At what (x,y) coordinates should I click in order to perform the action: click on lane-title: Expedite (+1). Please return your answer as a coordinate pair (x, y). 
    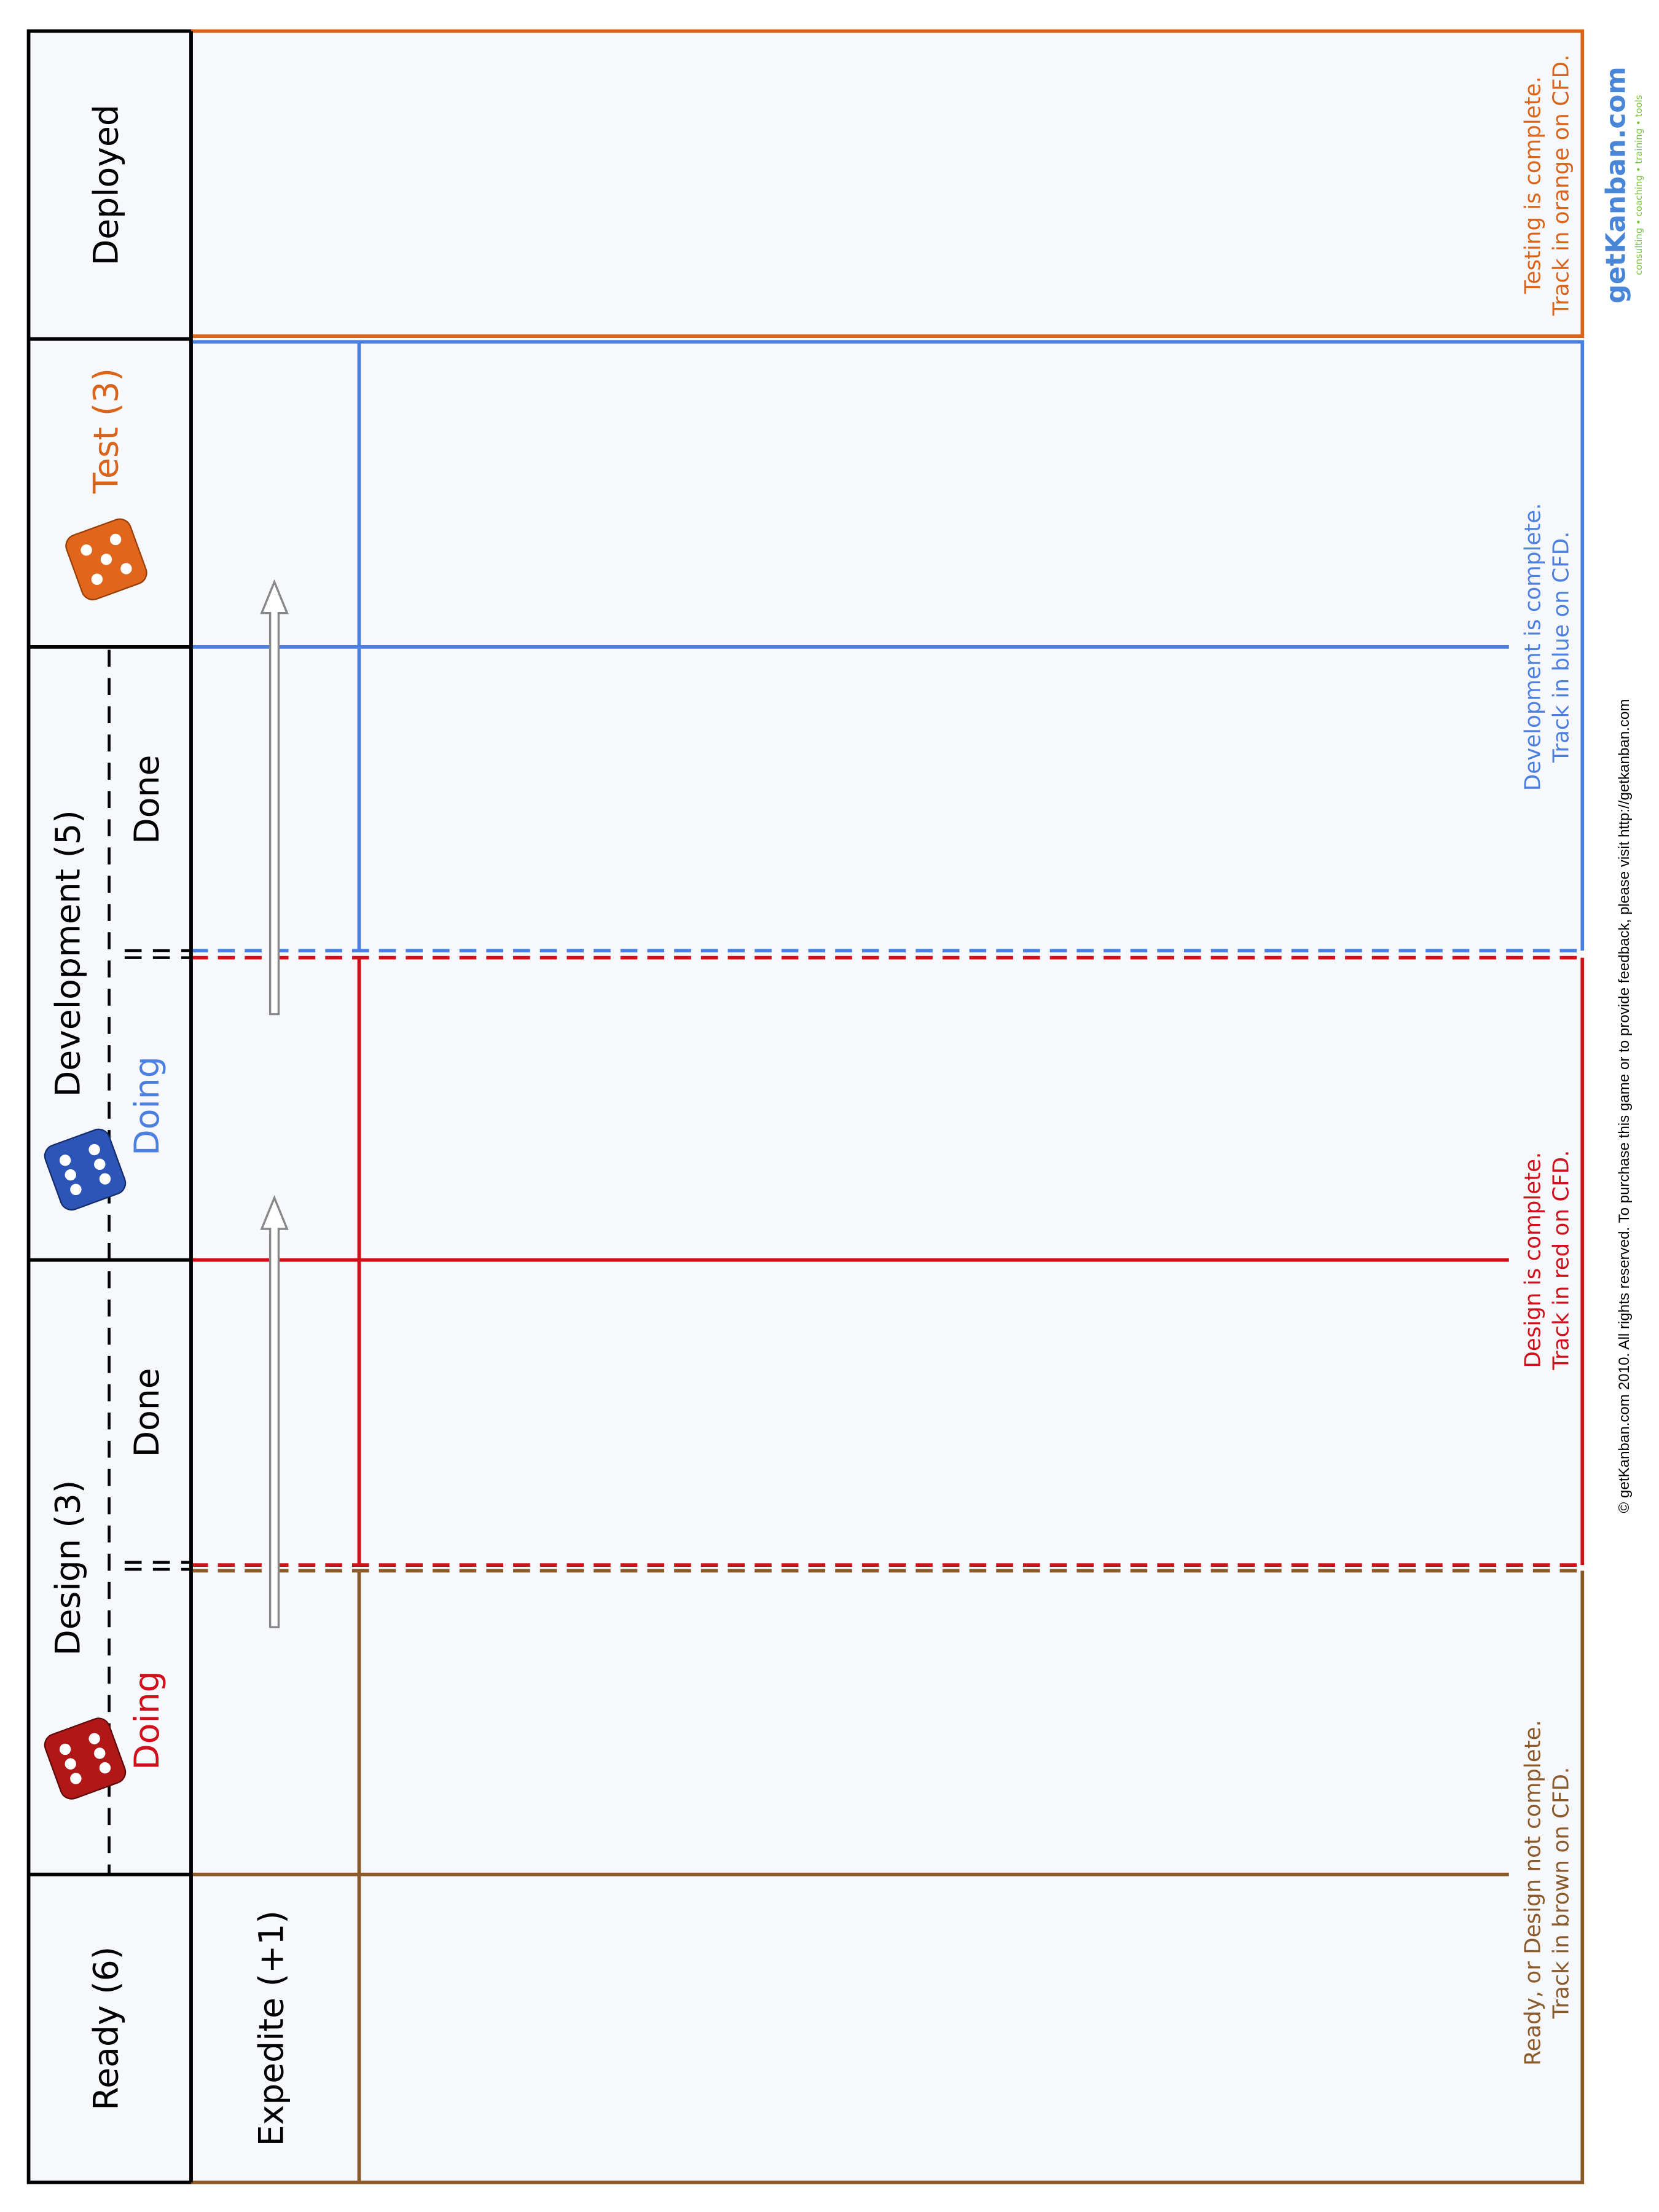
    Looking at the image, I should click on (271, 2028).